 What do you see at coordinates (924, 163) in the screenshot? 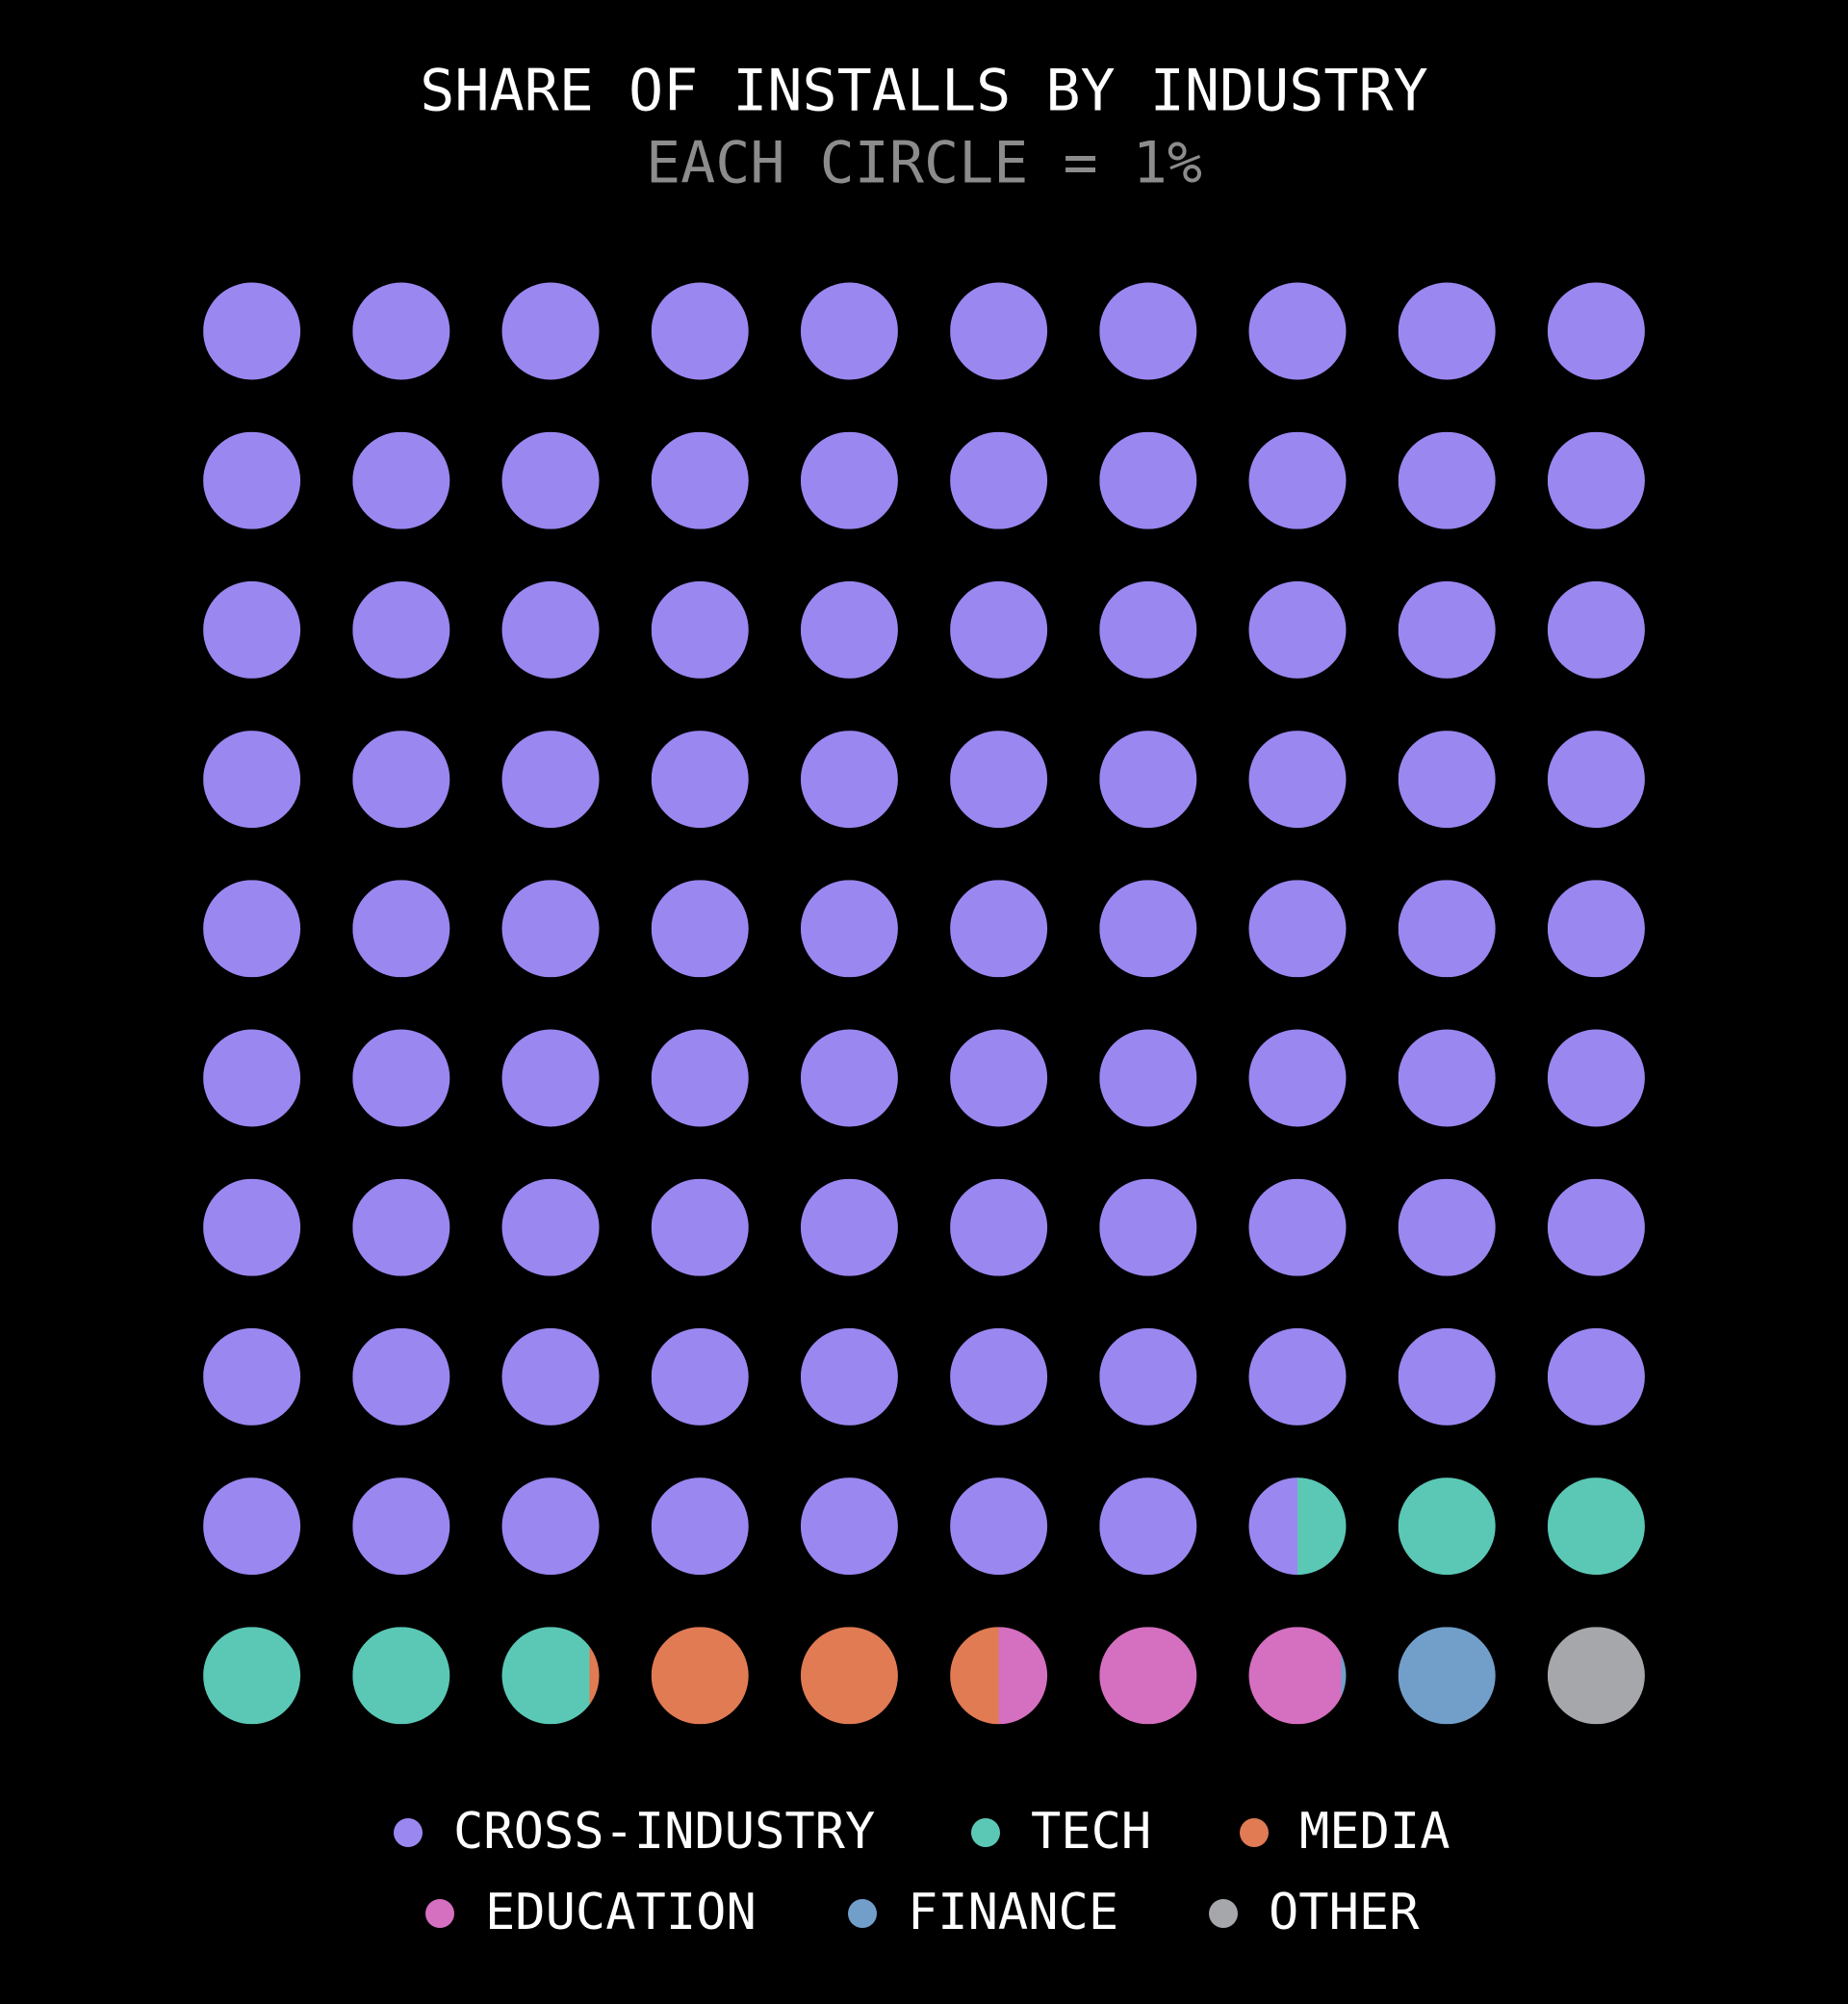
I see `chart-subtitle: EACH CIRCLE = 1%` at bounding box center [924, 163].